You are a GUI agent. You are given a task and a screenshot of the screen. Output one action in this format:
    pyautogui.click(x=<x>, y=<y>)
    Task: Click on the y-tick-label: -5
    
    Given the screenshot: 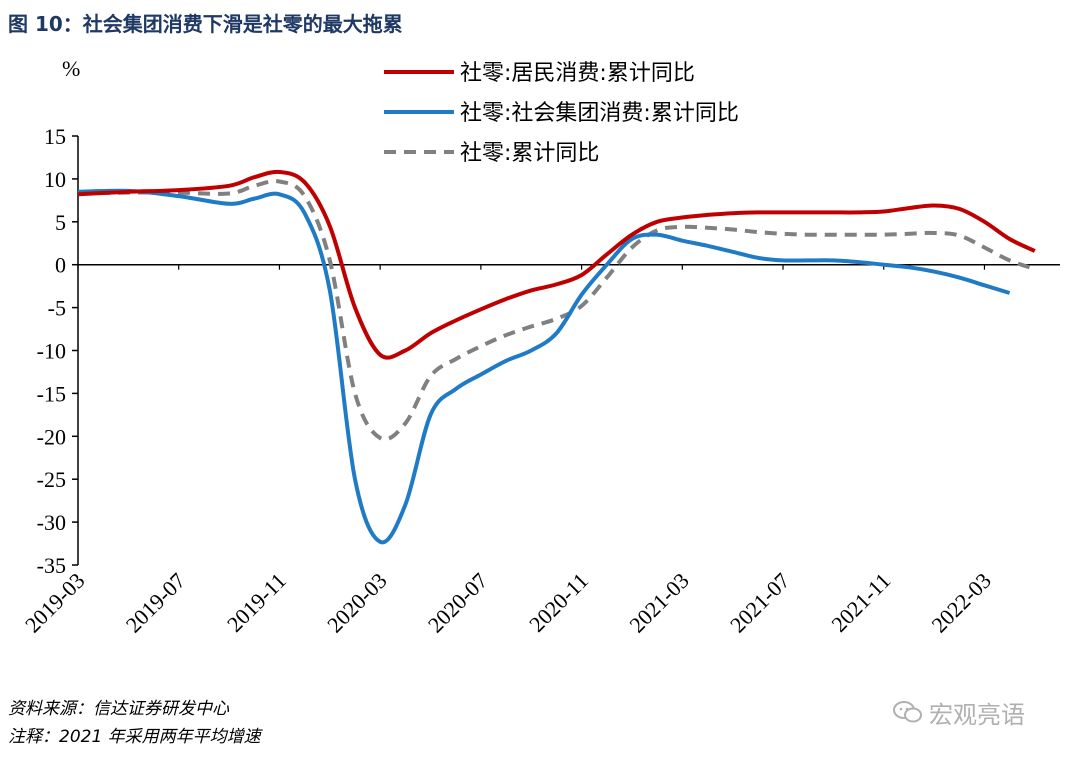 What is the action you would take?
    pyautogui.click(x=57, y=308)
    